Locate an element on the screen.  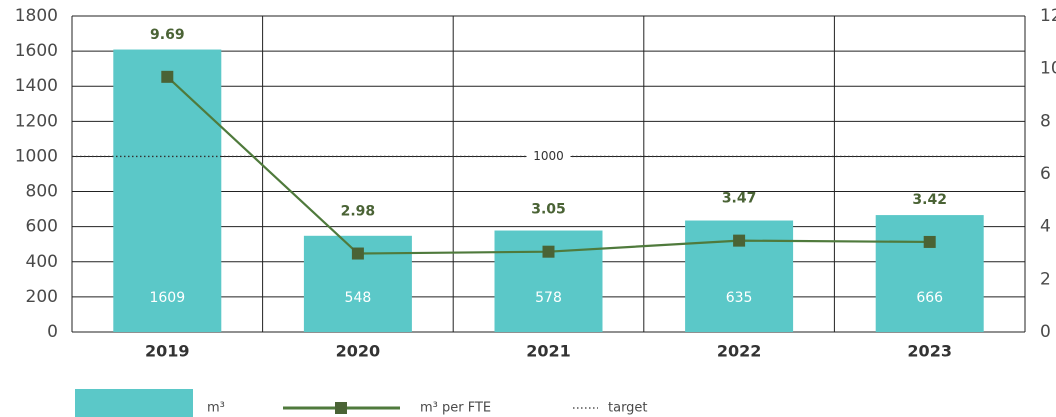
y2-tick-label: 6 is located at coordinates (1045, 174).